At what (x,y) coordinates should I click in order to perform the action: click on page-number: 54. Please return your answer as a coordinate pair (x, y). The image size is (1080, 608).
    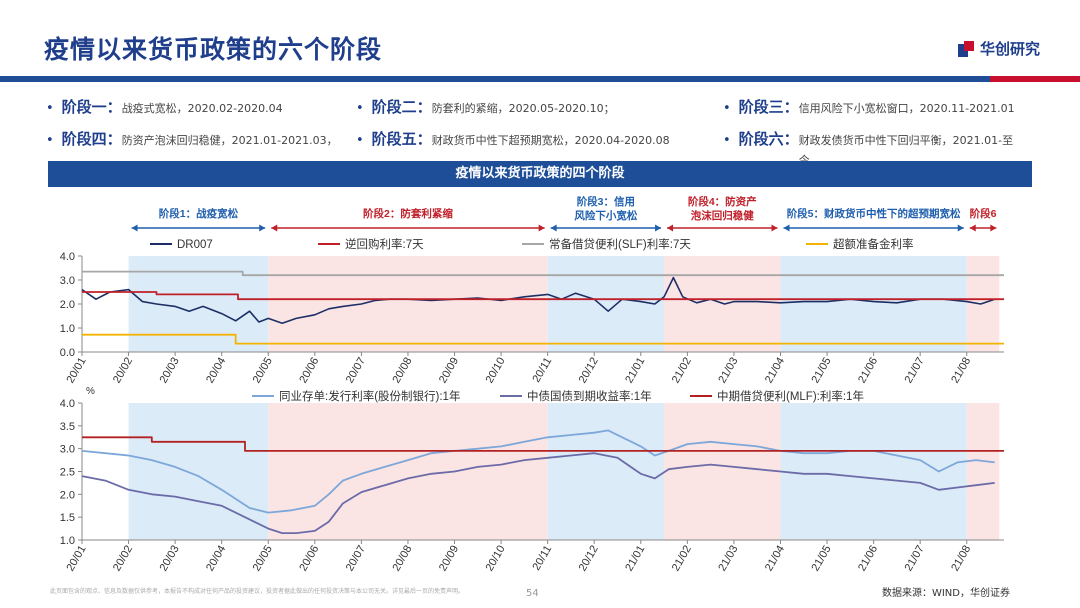
    Looking at the image, I should click on (532, 593).